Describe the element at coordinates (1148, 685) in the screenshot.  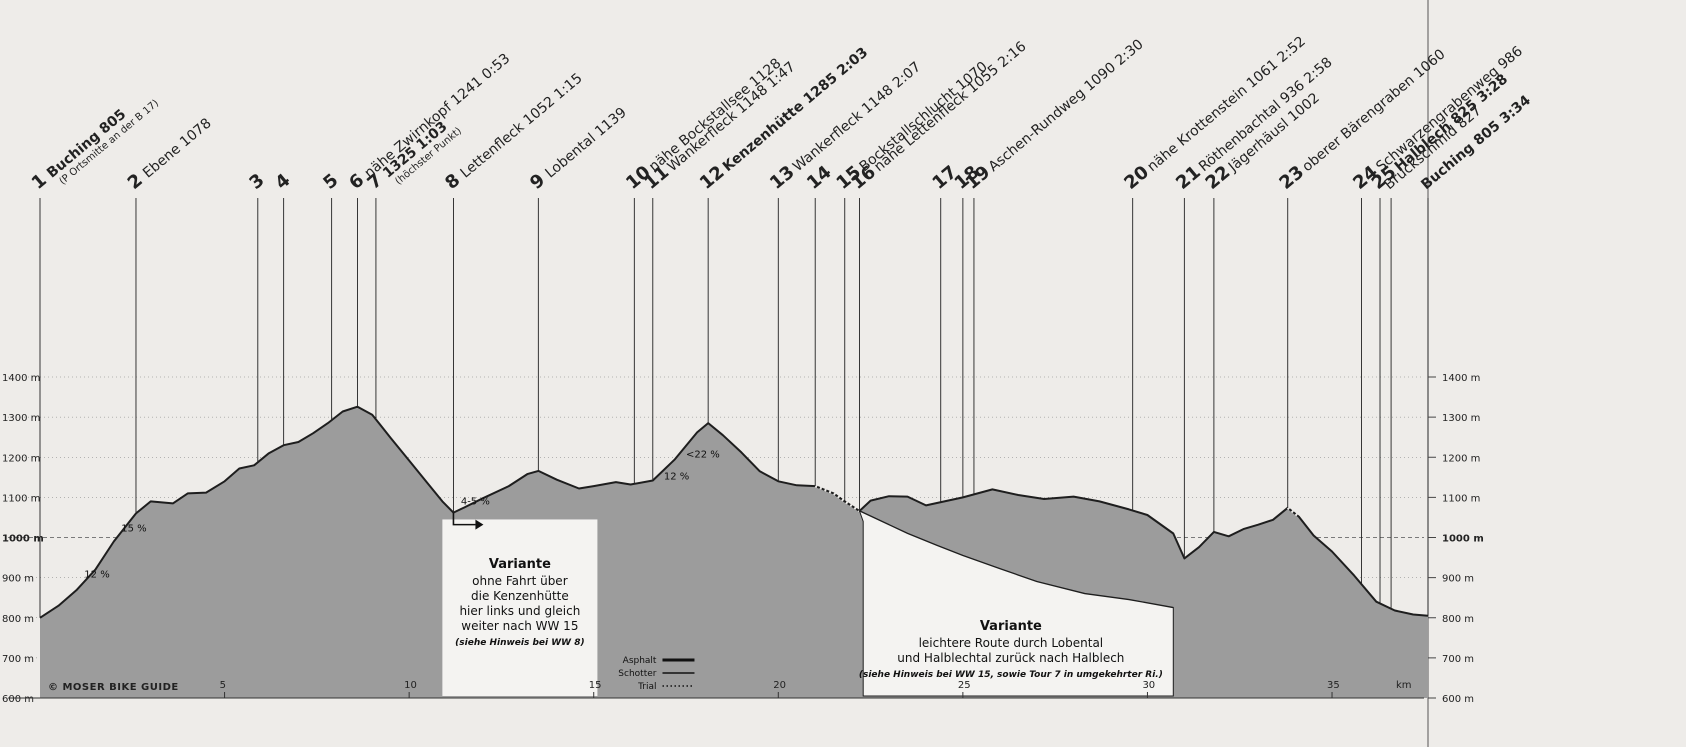
I see `x-tick-label: 30` at that location.